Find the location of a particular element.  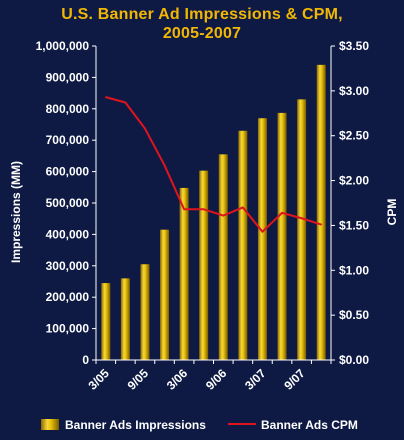

y-tick-label: 600,000 is located at coordinates (68, 172).